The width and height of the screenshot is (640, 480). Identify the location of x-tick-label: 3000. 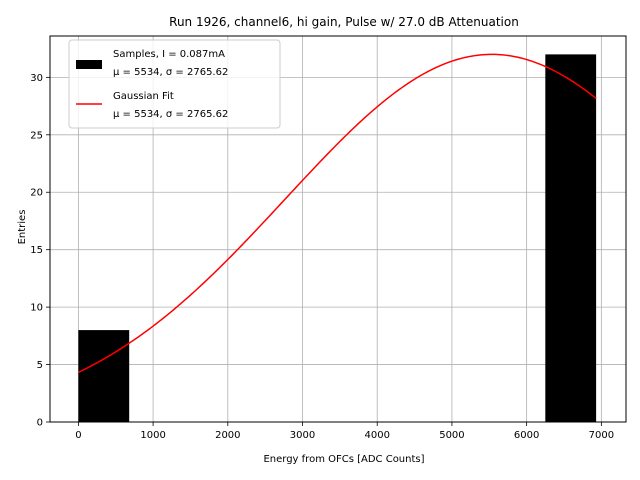
(302, 435).